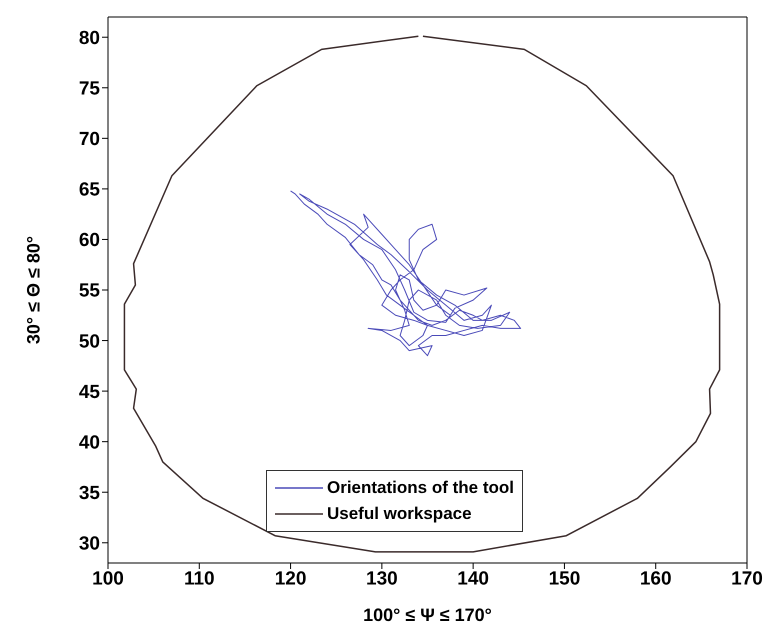  What do you see at coordinates (89, 139) in the screenshot?
I see `y-tick-label: 70` at bounding box center [89, 139].